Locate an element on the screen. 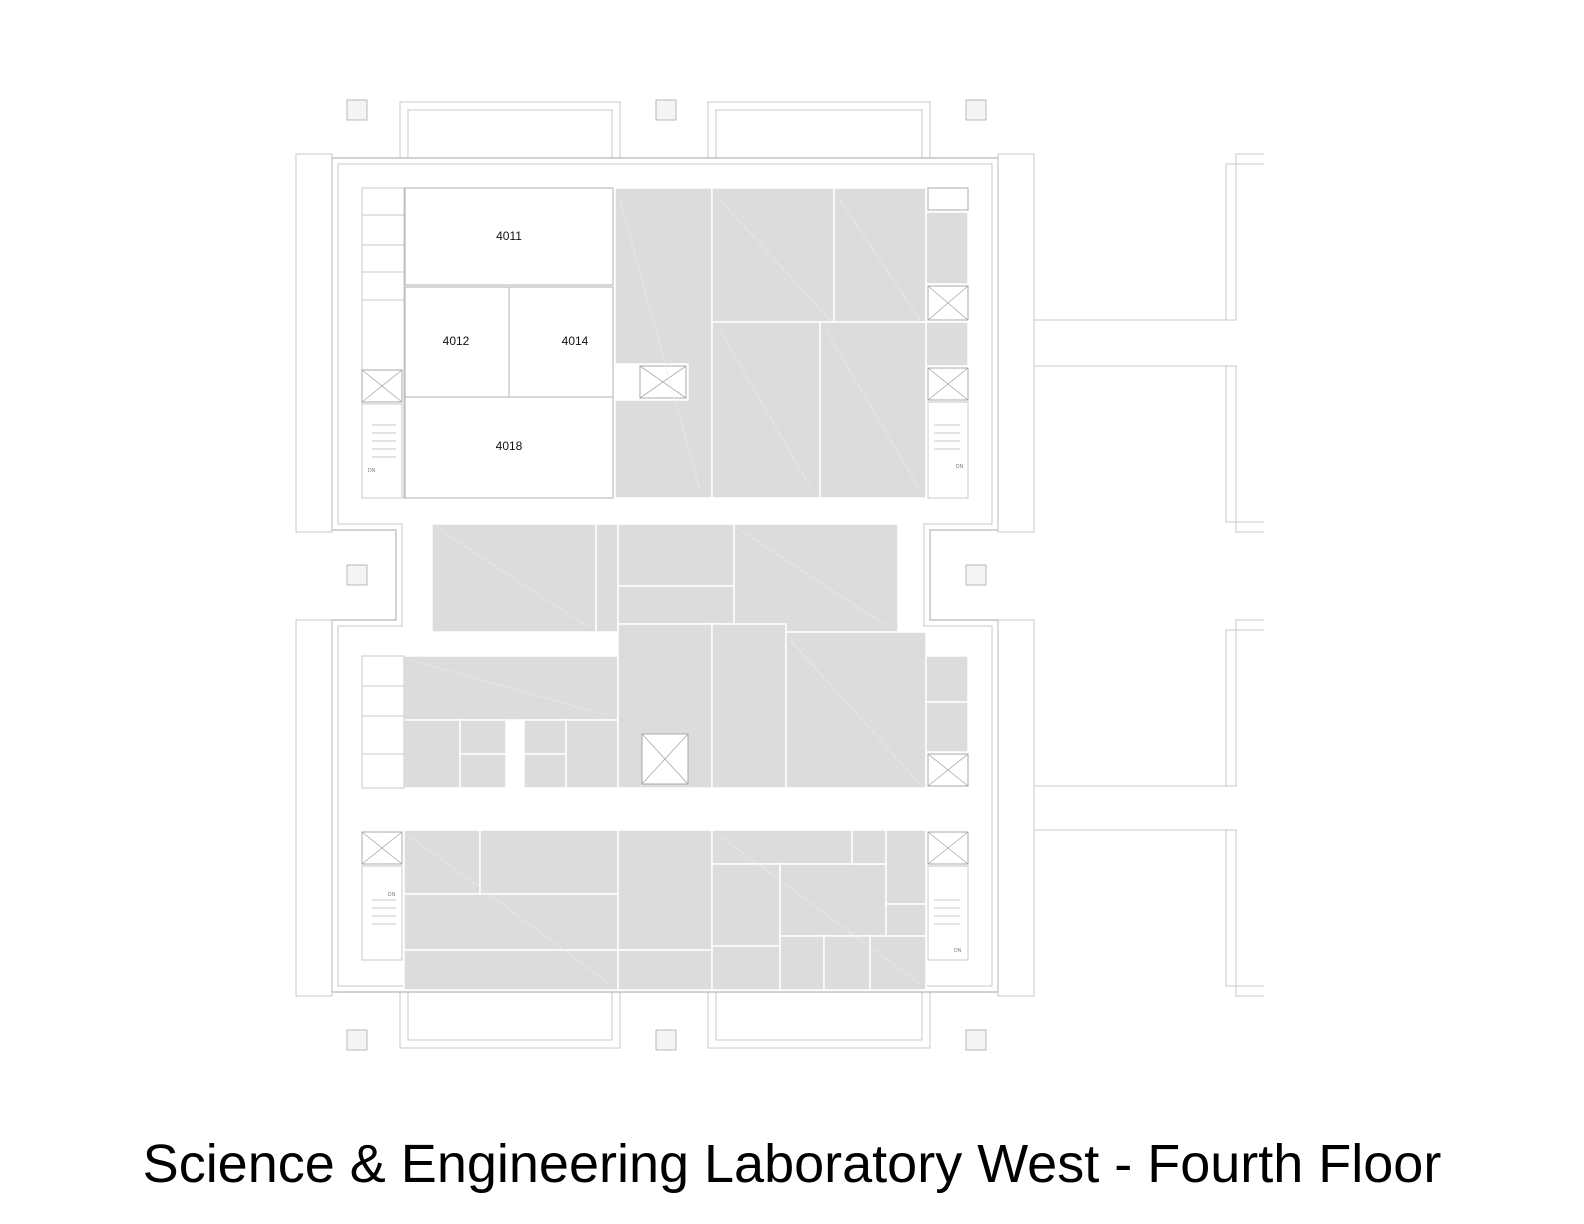 The width and height of the screenshot is (1584, 1224). room-4011-outline is located at coordinates (509, 236).